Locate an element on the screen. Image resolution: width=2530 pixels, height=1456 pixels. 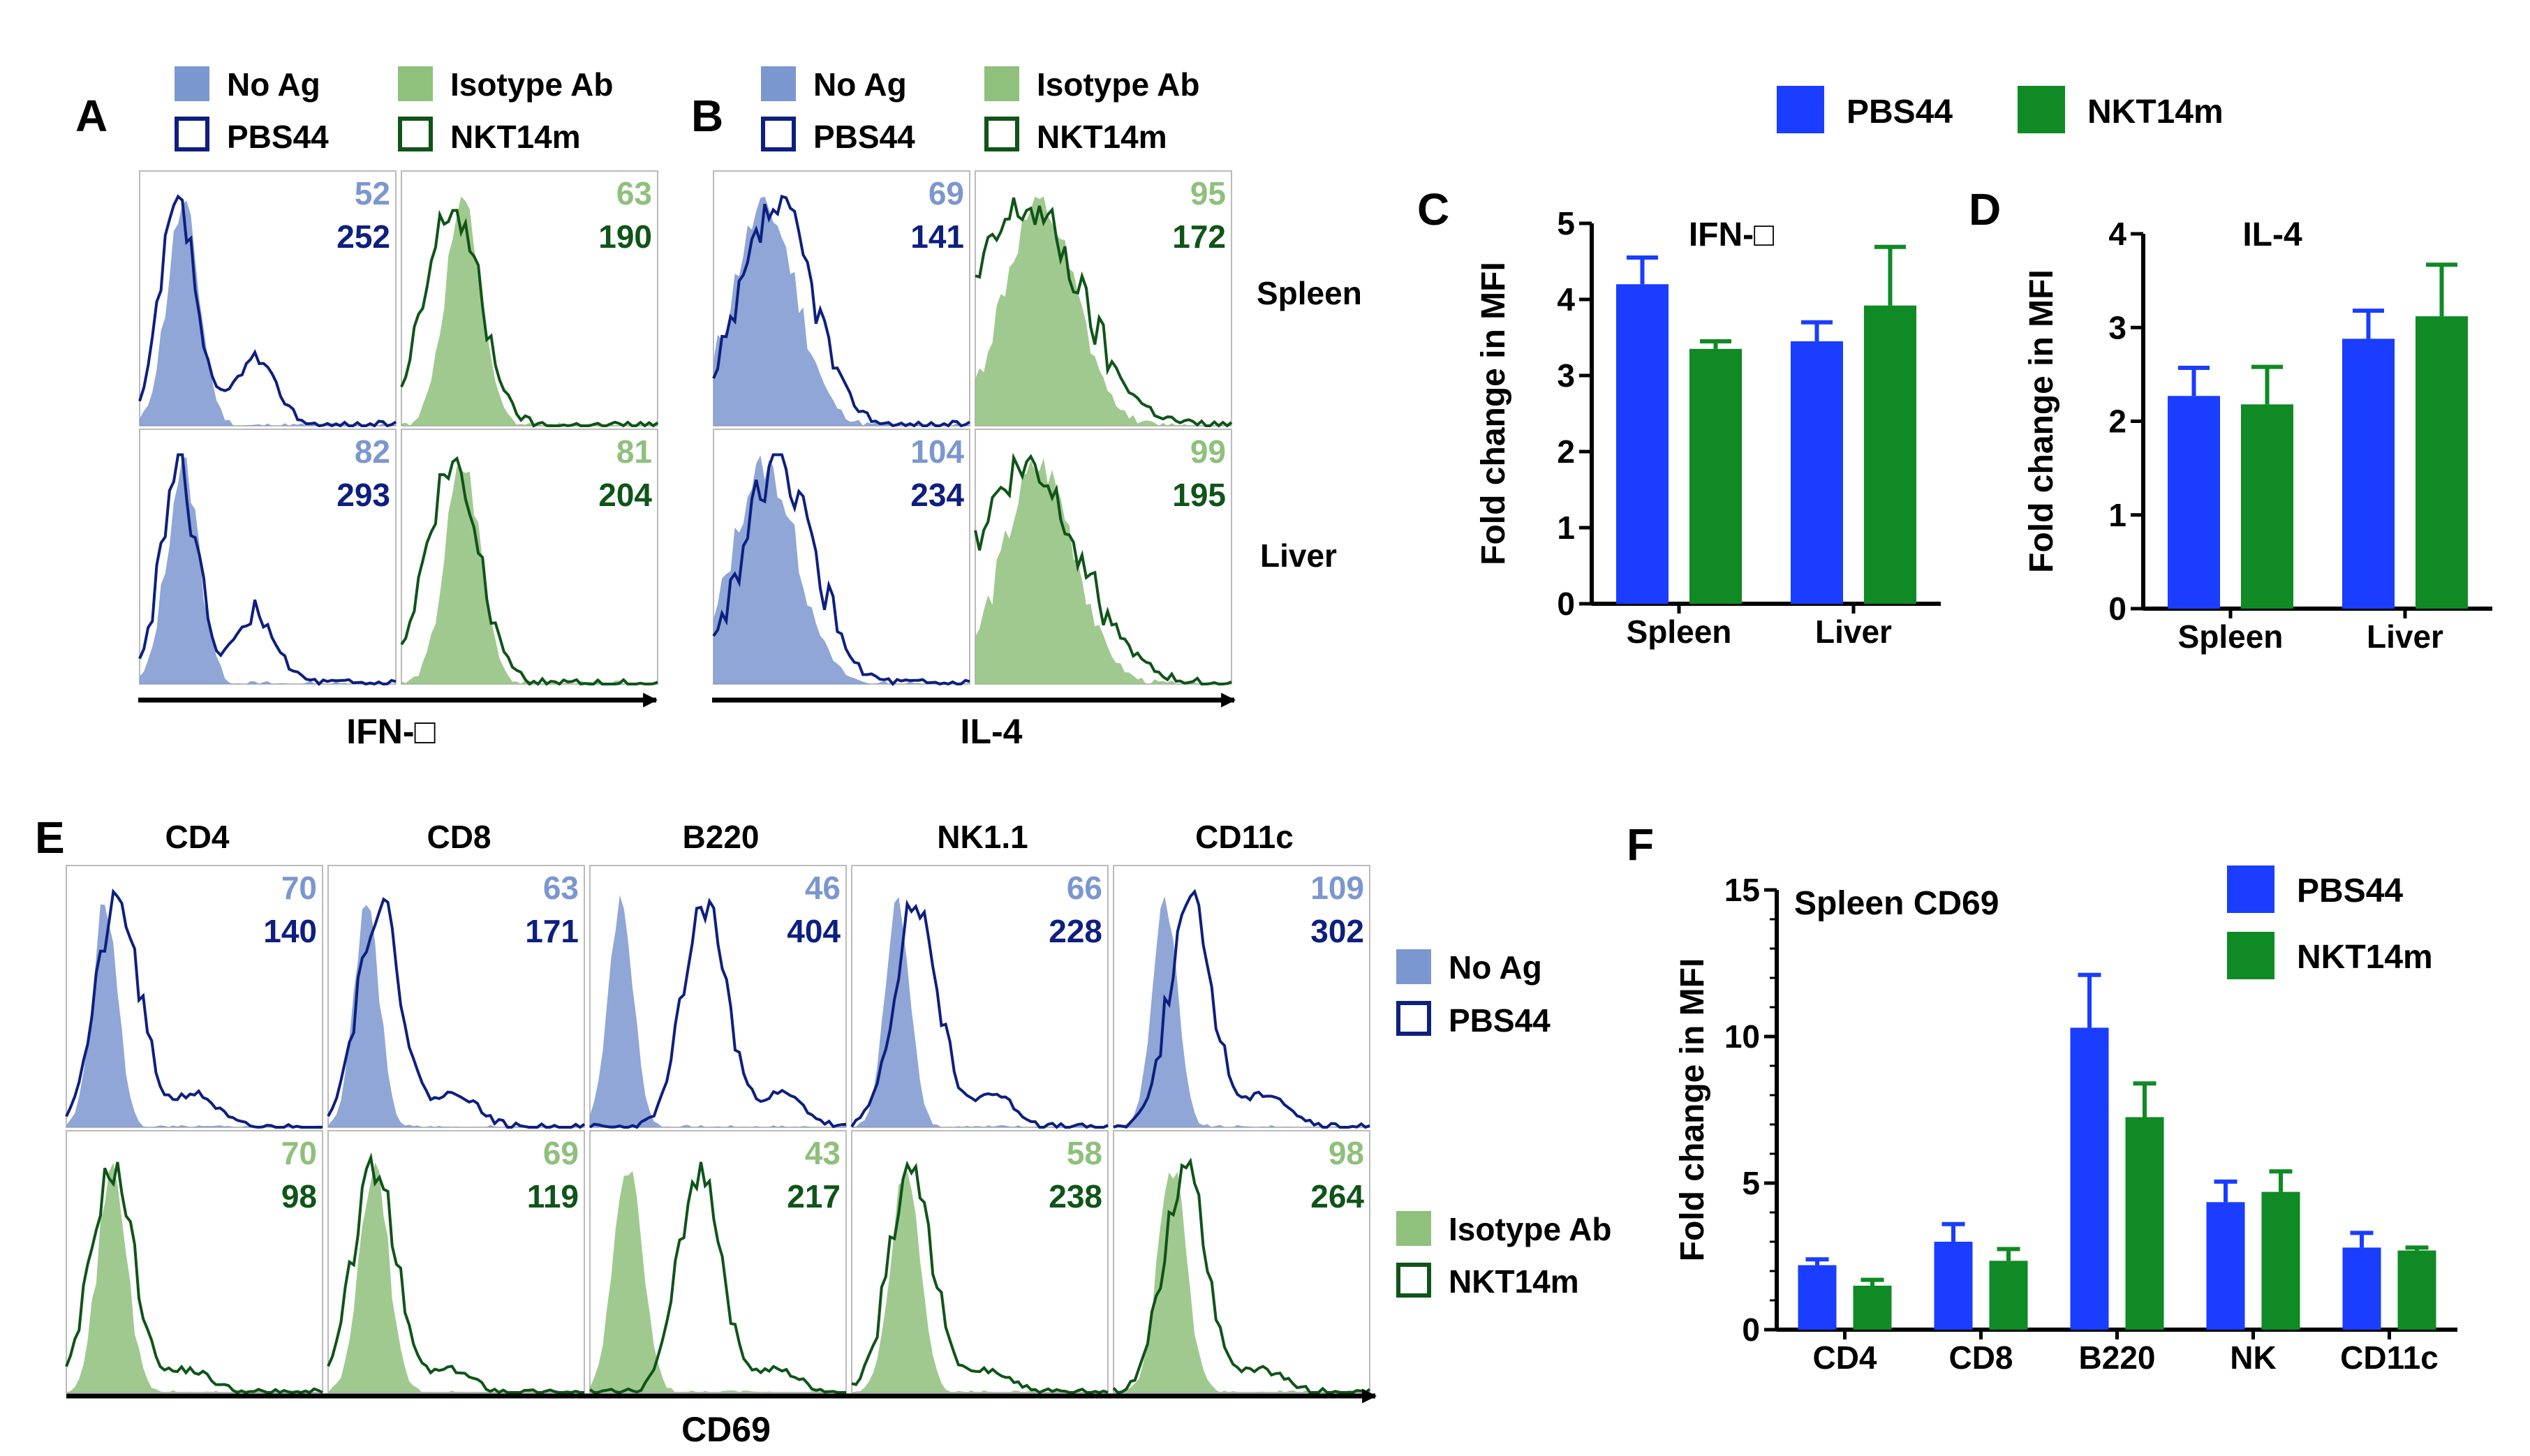
legend-swatch-isotype-A is located at coordinates (415, 83).